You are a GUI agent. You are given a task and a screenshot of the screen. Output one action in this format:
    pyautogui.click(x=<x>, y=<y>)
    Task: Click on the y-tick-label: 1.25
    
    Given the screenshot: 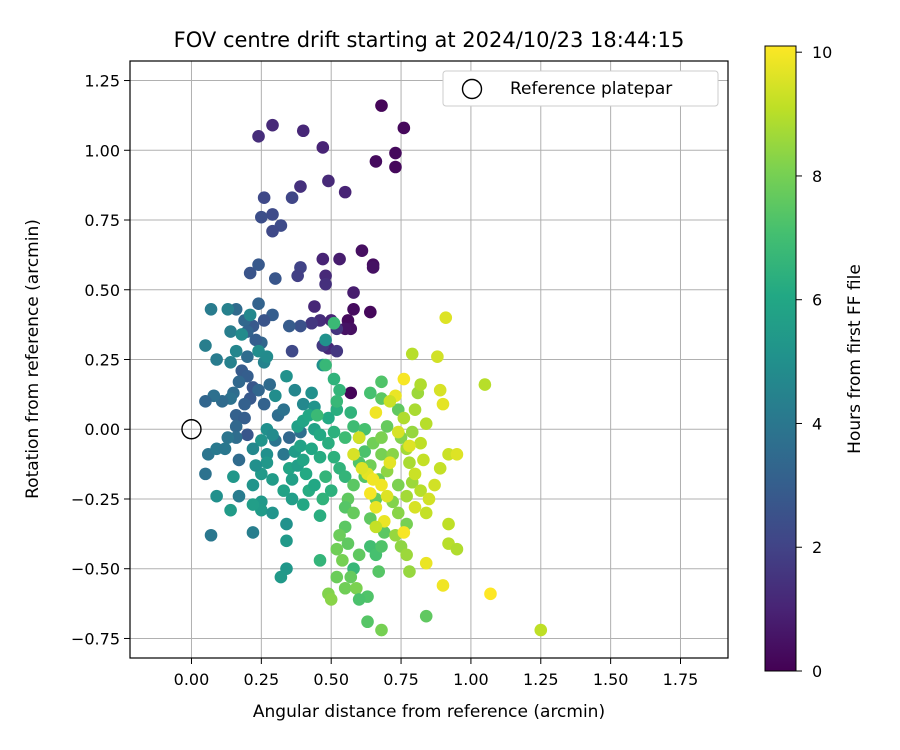 What is the action you would take?
    pyautogui.click(x=102, y=81)
    